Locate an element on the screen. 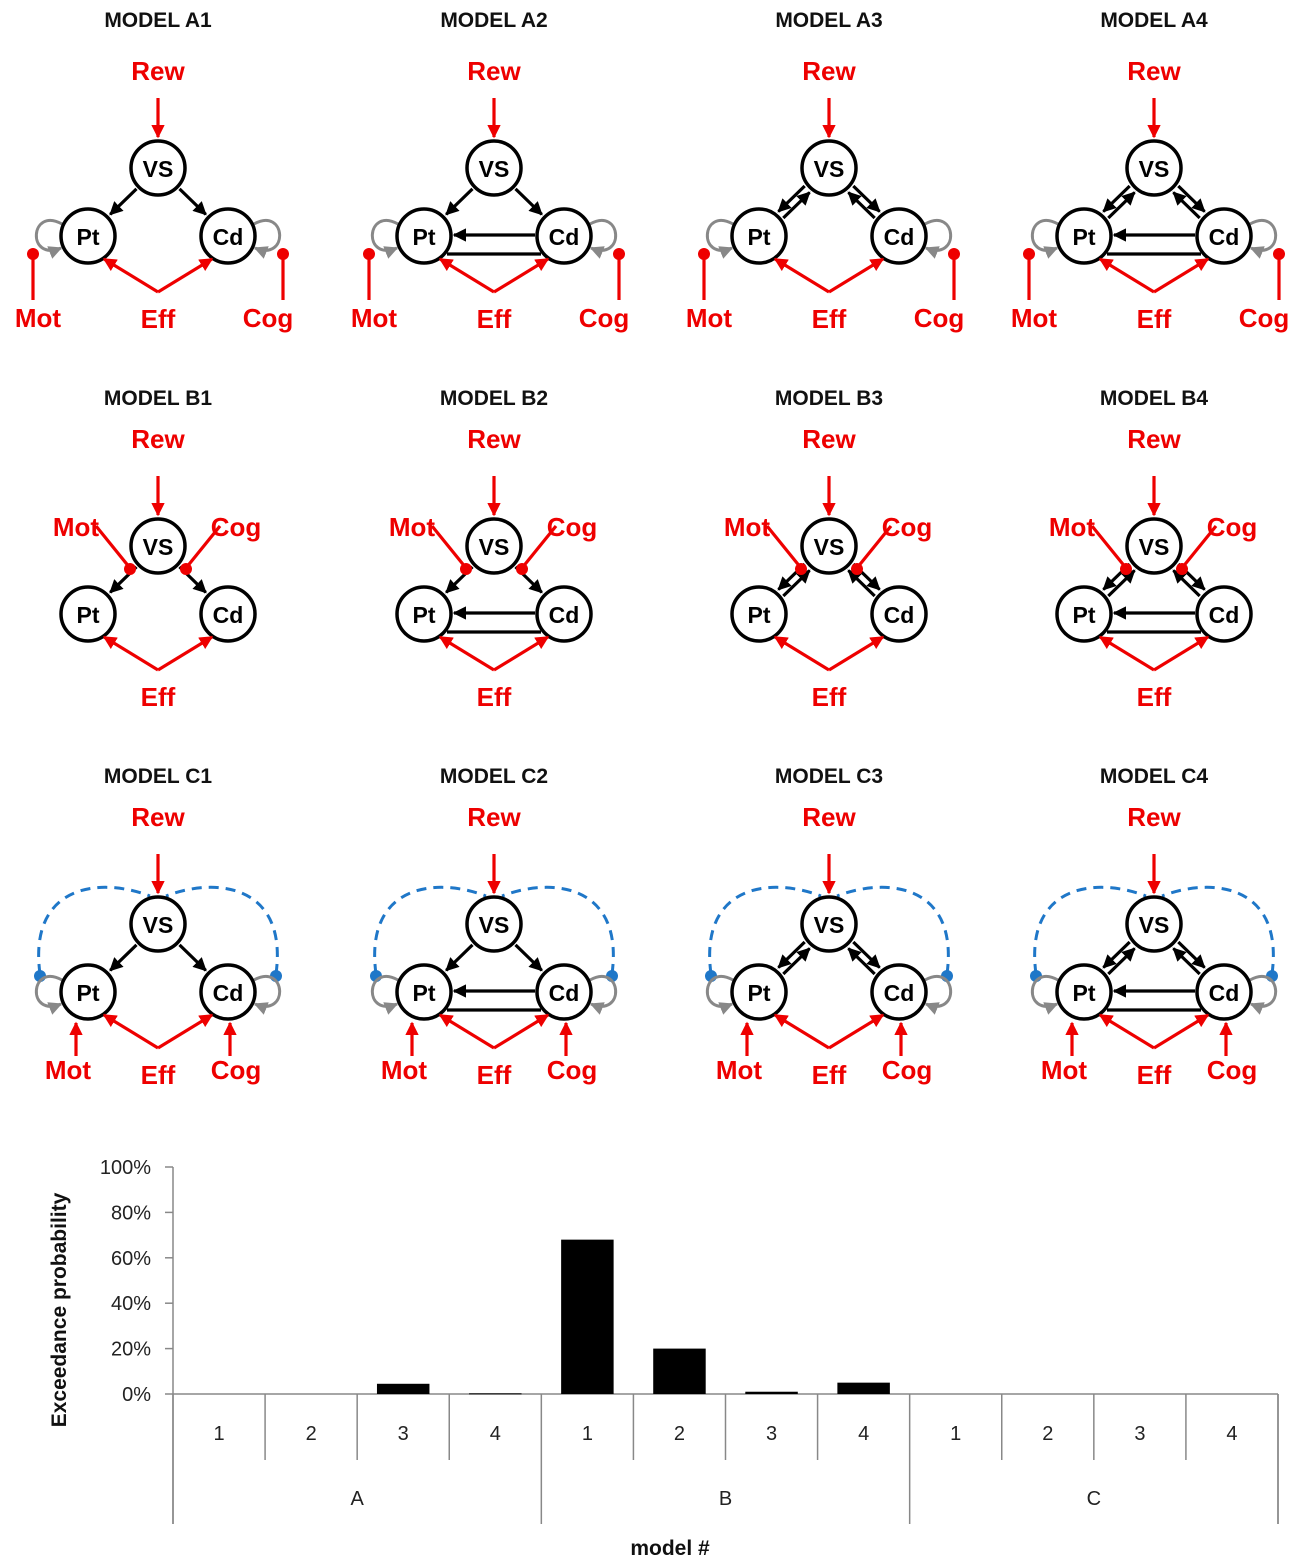 The image size is (1299, 1560). model-diagram-model-b4: MODEL B4 VS Pt Cd Rew Eff Mot Cog is located at coordinates (1153, 549).